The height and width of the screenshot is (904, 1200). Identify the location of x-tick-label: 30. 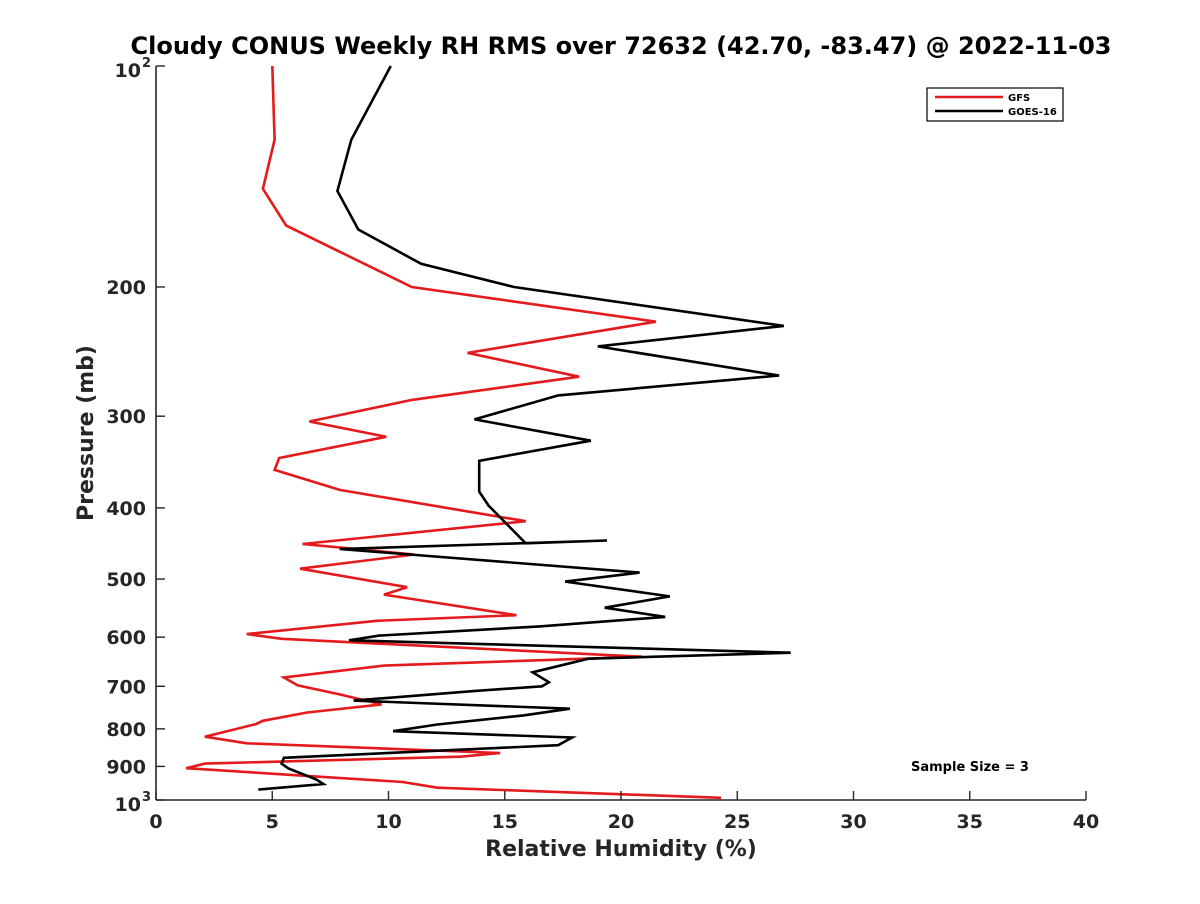
(853, 822).